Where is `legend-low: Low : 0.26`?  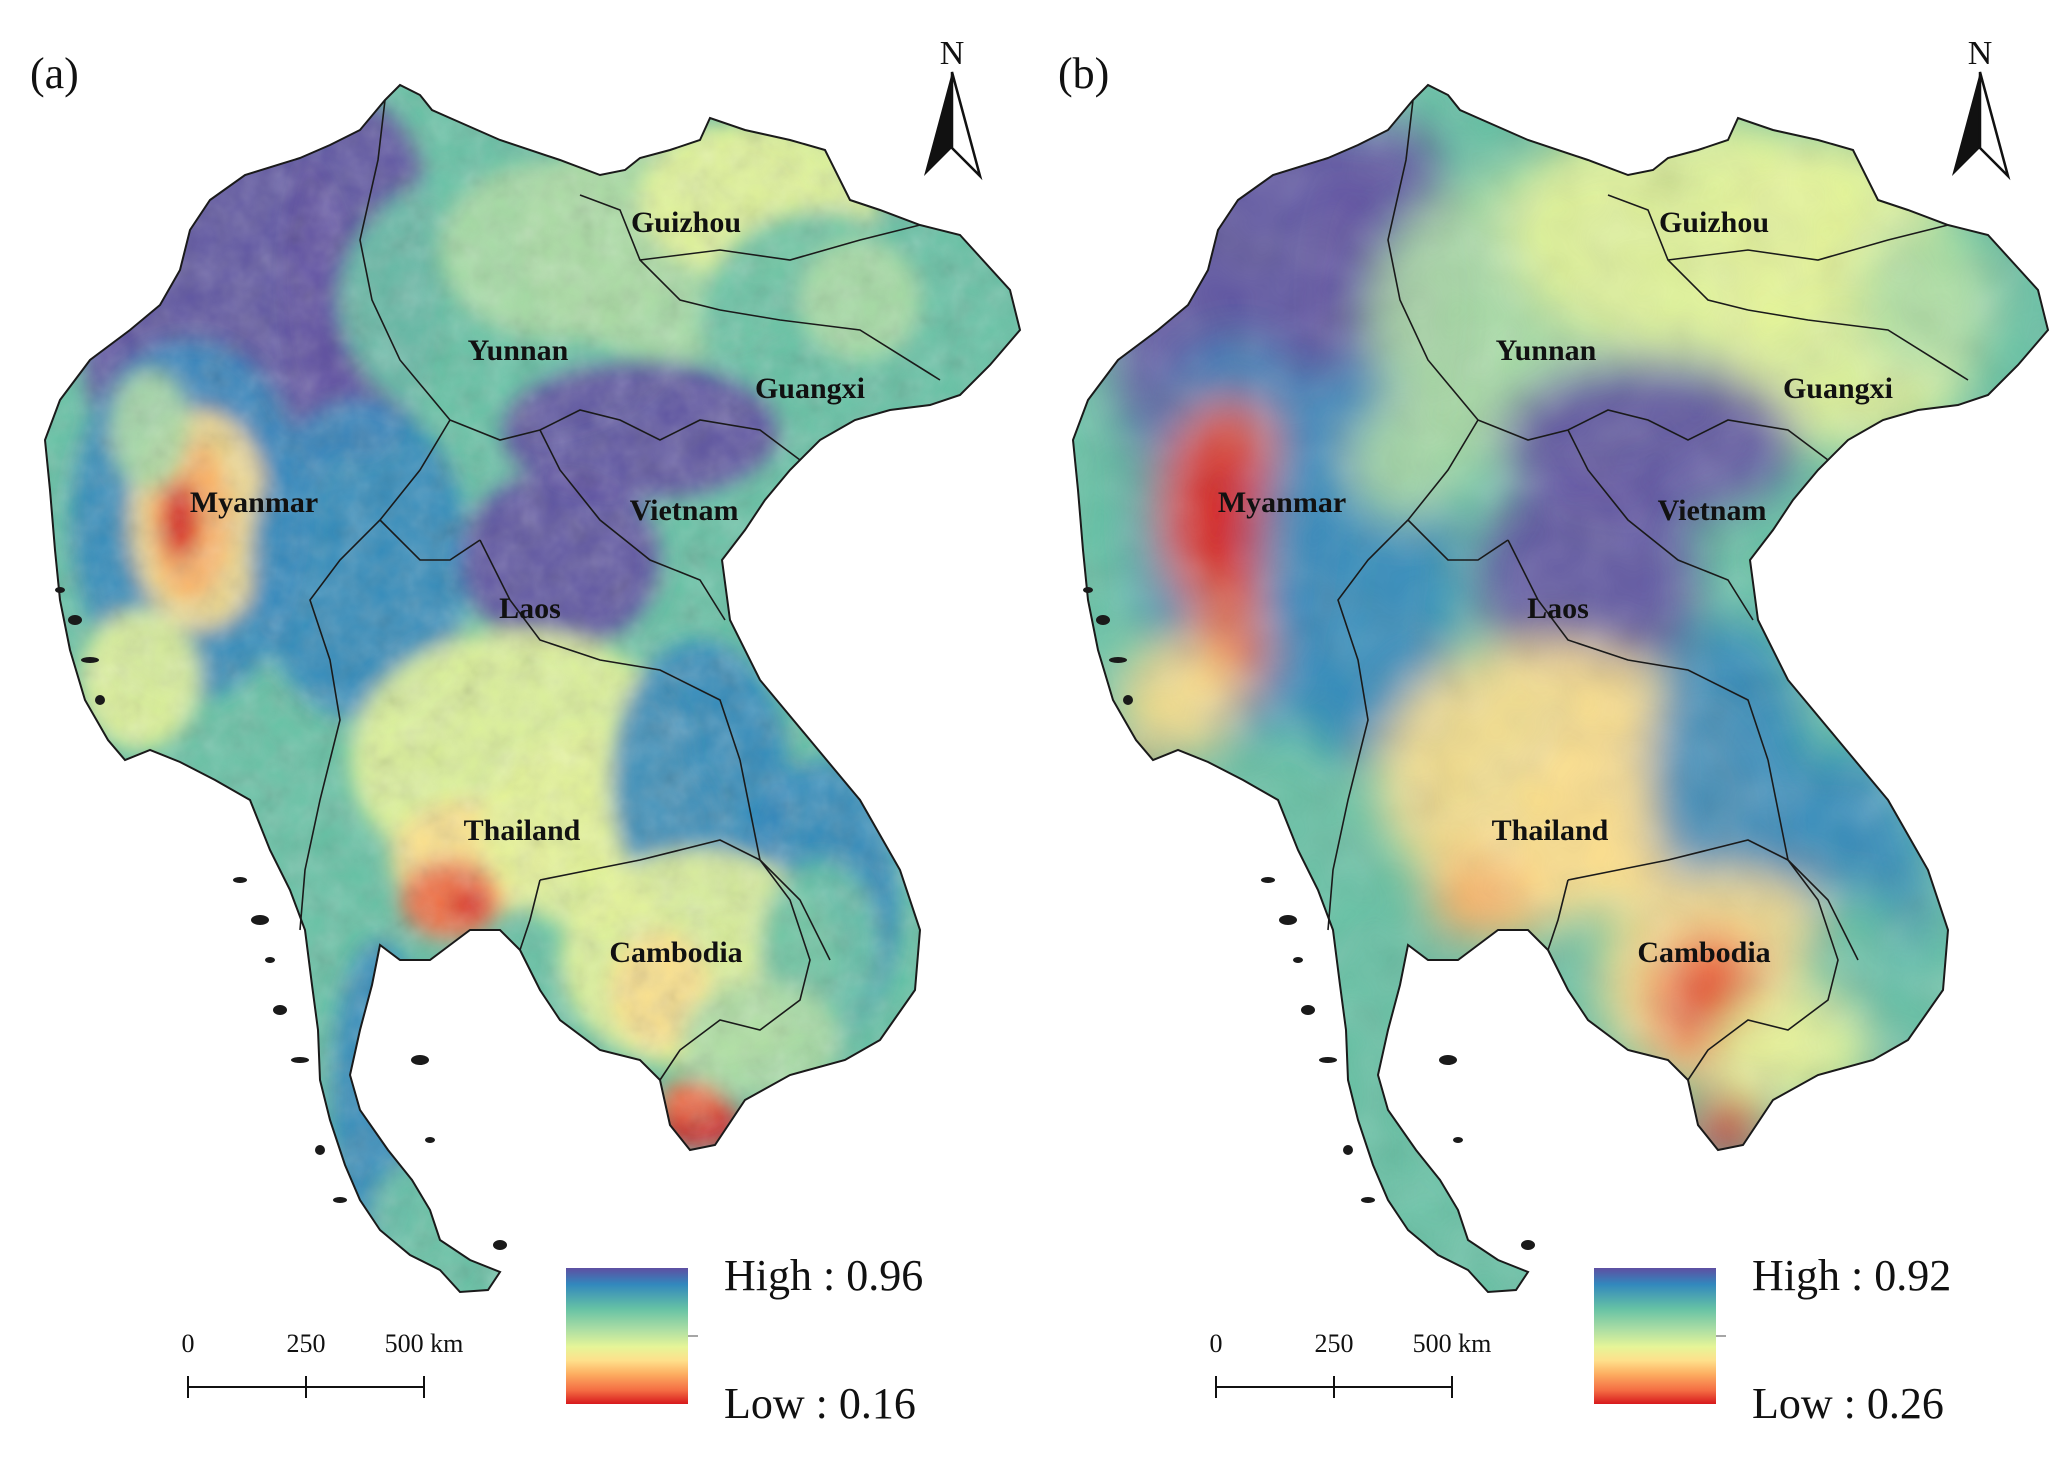
legend-low: Low : 0.26 is located at coordinates (1848, 1403).